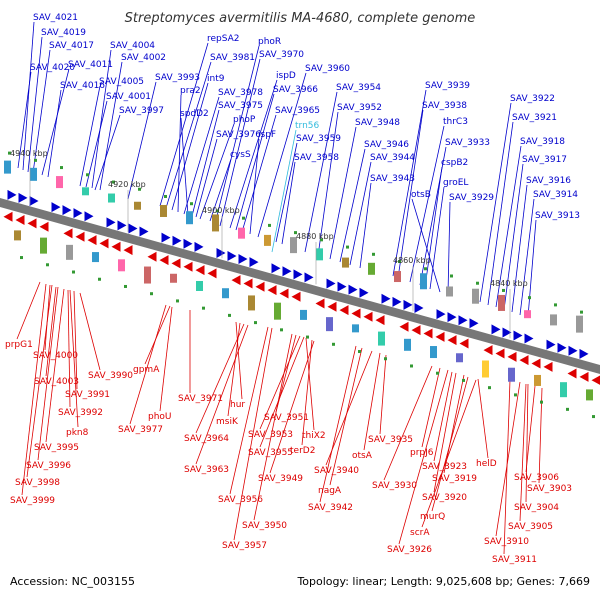 Image resolution: width=600 pixels, height=600 pixels. What do you see at coordinates (244, 120) in the screenshot?
I see `gene-label-phop: phoP` at bounding box center [244, 120].